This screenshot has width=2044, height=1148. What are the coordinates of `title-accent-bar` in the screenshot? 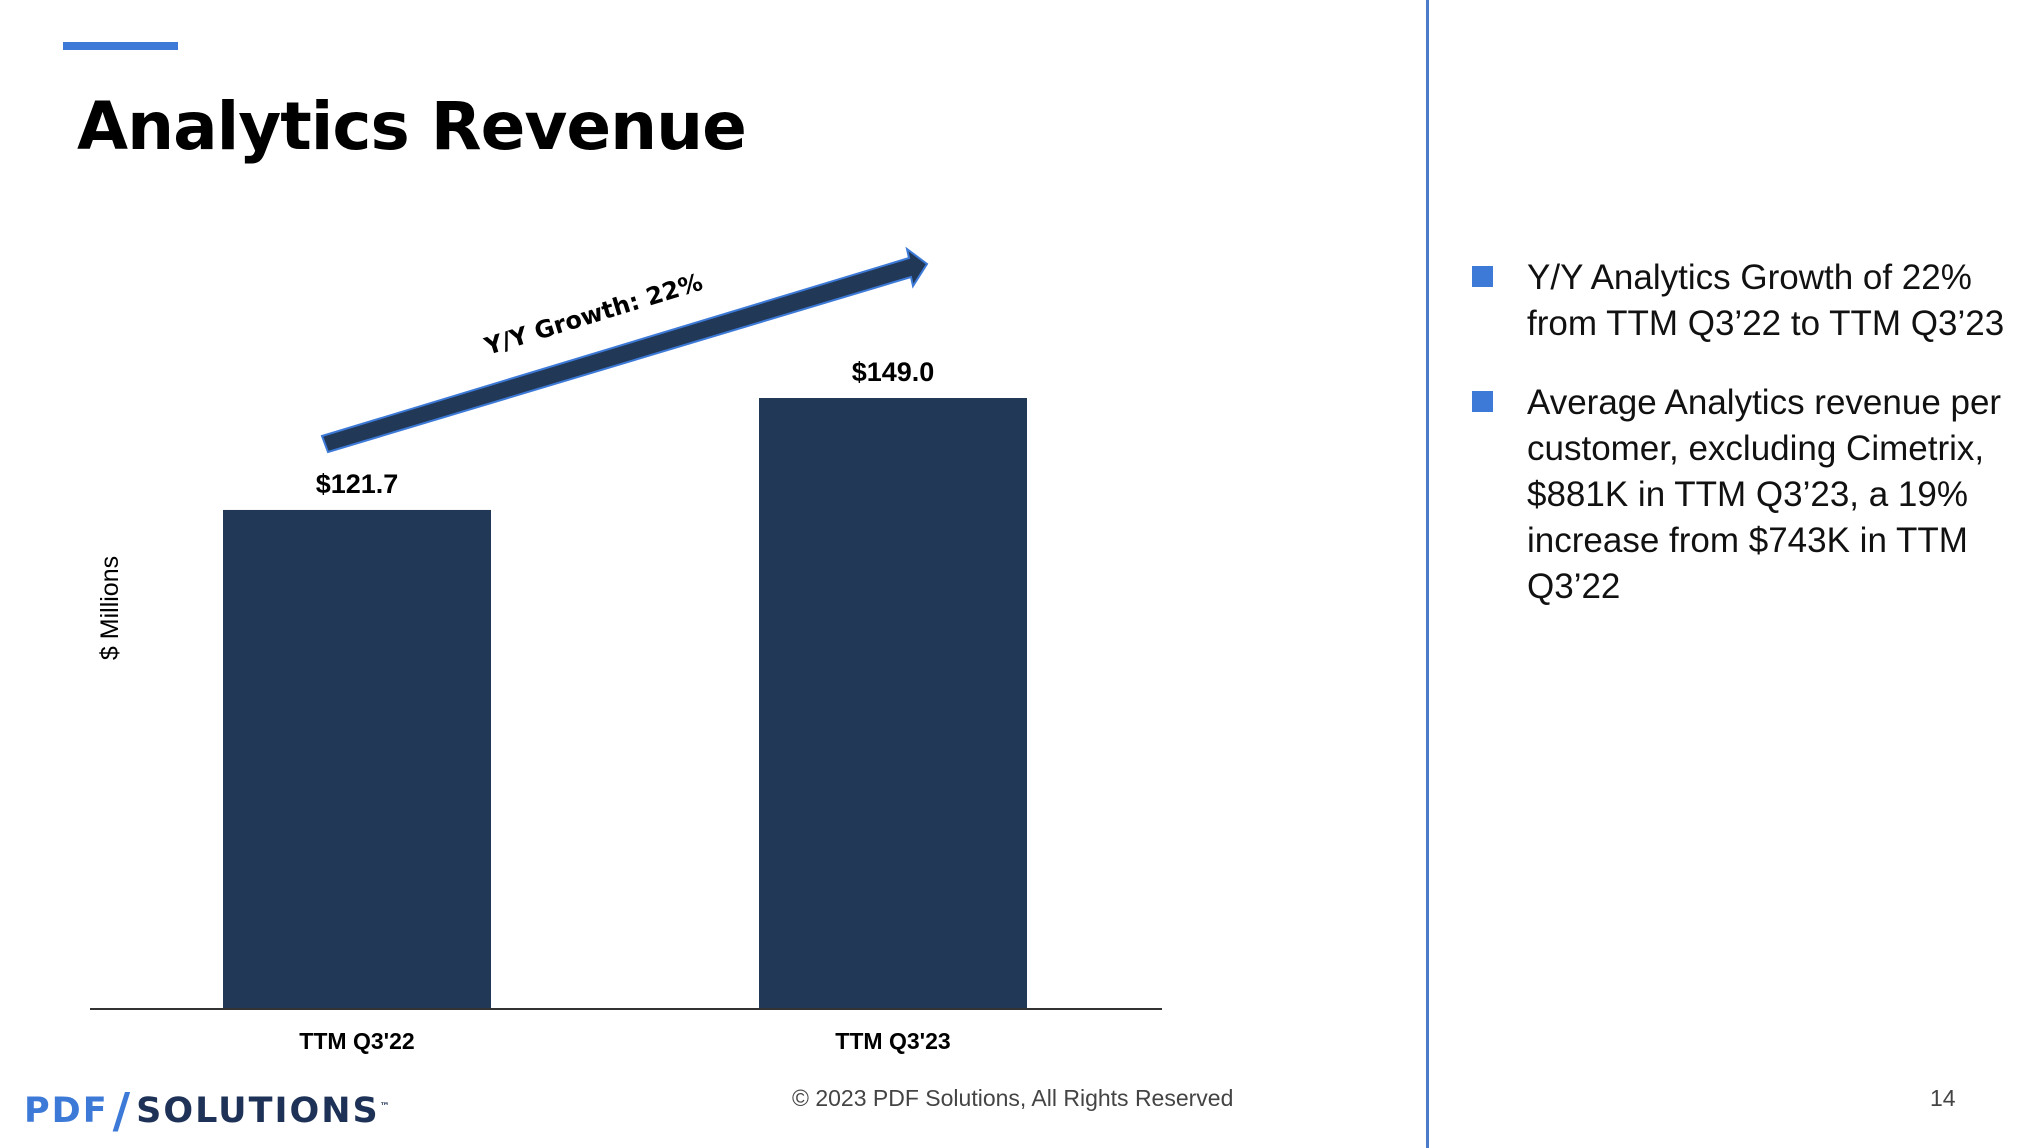 It's located at (120, 46).